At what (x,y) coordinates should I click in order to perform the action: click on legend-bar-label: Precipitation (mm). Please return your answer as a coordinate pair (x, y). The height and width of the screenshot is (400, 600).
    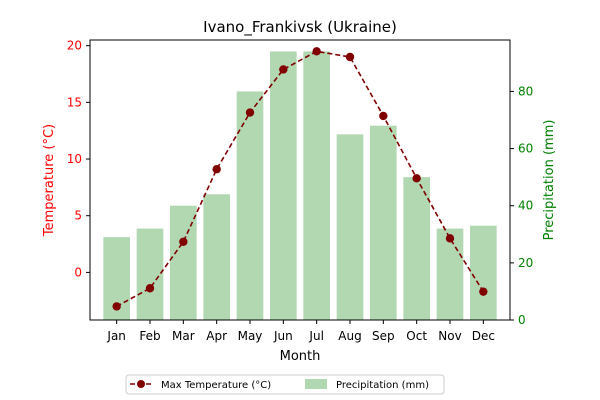
    Looking at the image, I should click on (382, 385).